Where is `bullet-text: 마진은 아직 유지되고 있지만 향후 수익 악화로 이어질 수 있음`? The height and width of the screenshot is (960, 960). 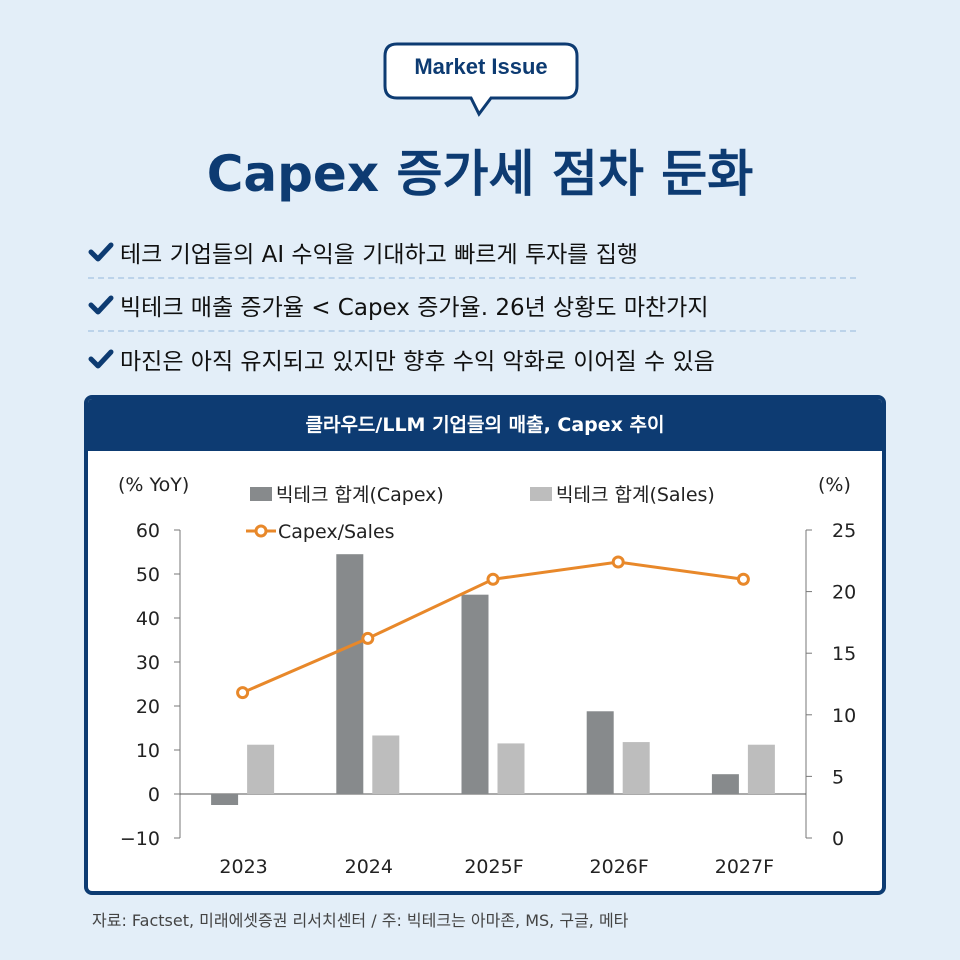
bullet-text: 마진은 아직 유지되고 있지만 향후 수익 악화로 이어질 수 있음 is located at coordinates (417, 361).